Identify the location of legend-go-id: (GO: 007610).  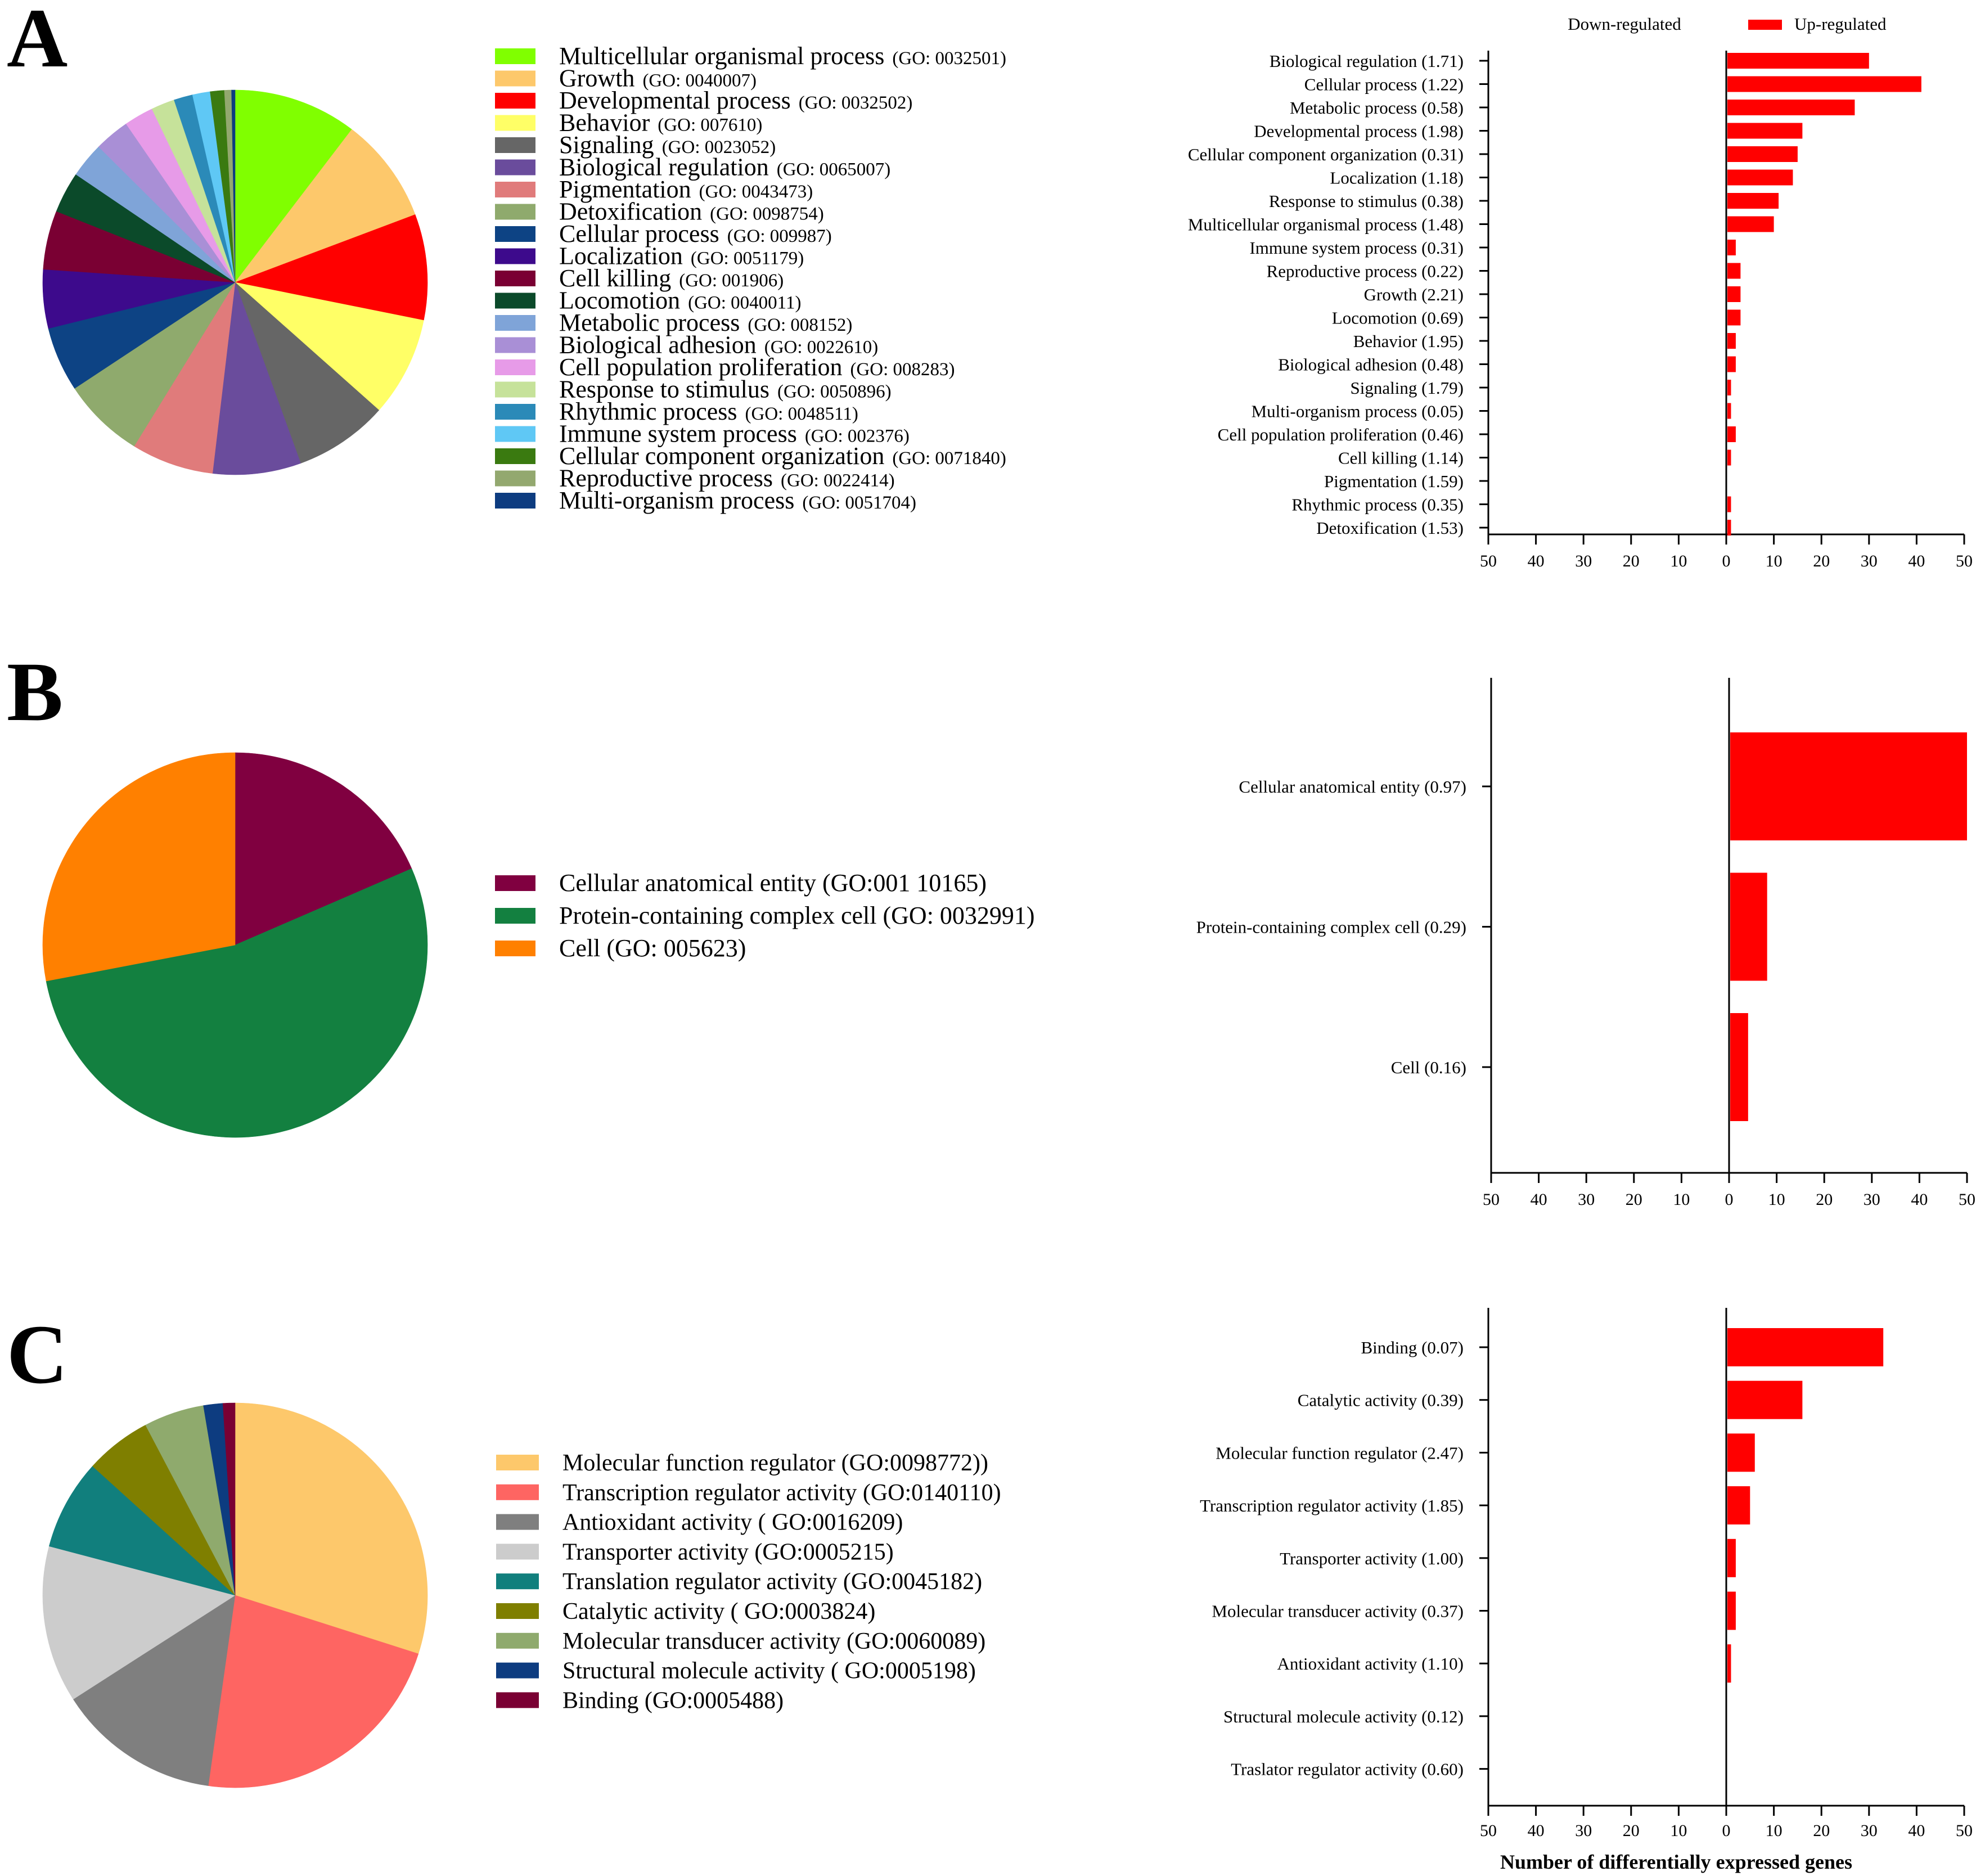
(710, 125).